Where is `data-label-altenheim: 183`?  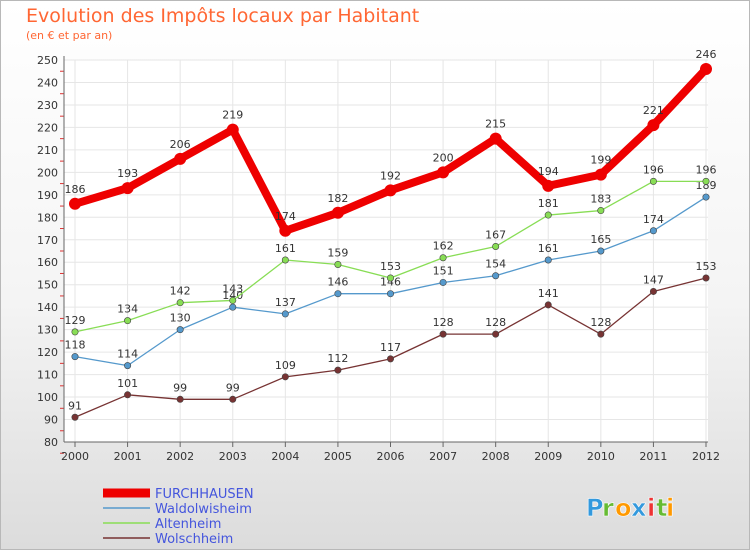
data-label-altenheim: 183 is located at coordinates (600, 199).